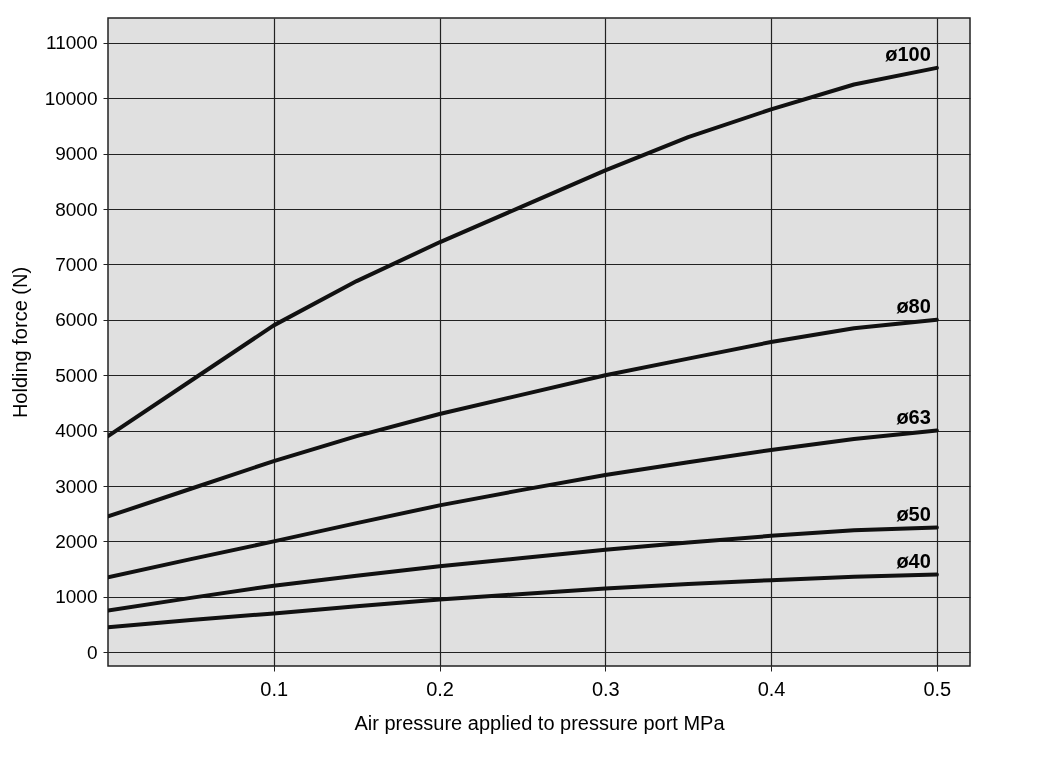 Image resolution: width=1050 pixels, height=784 pixels. Describe the element at coordinates (913, 416) in the screenshot. I see `series-label: ø63` at that location.